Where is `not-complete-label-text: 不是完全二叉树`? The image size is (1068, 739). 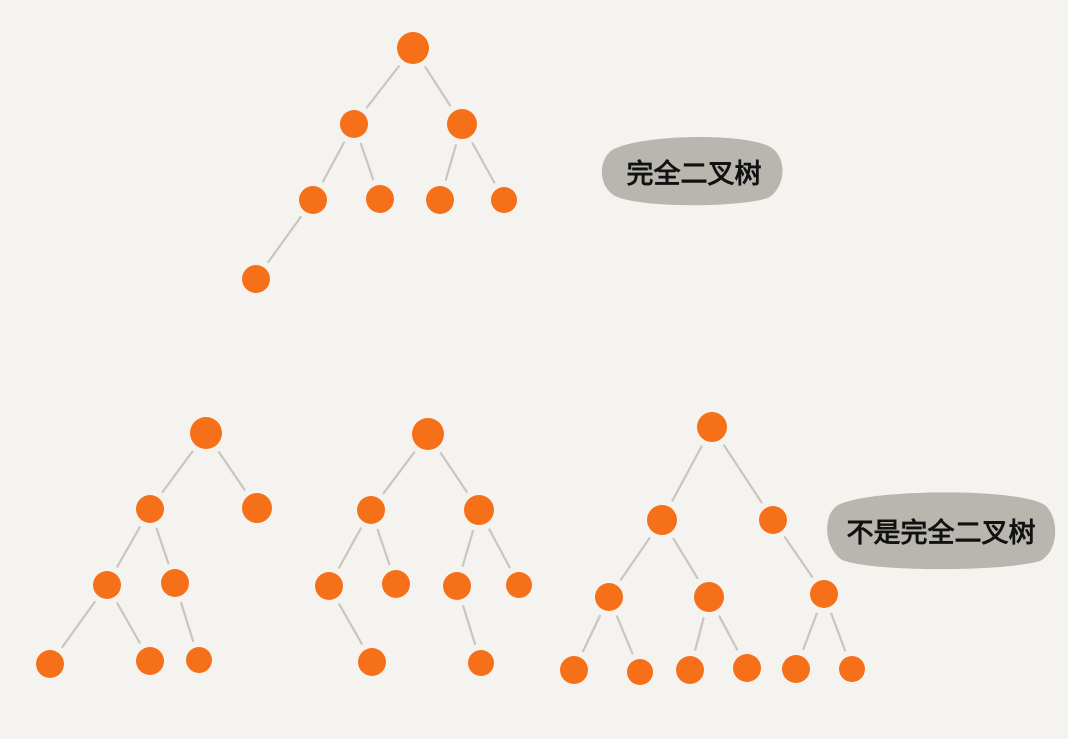 not-complete-label-text: 不是完全二叉树 is located at coordinates (941, 533).